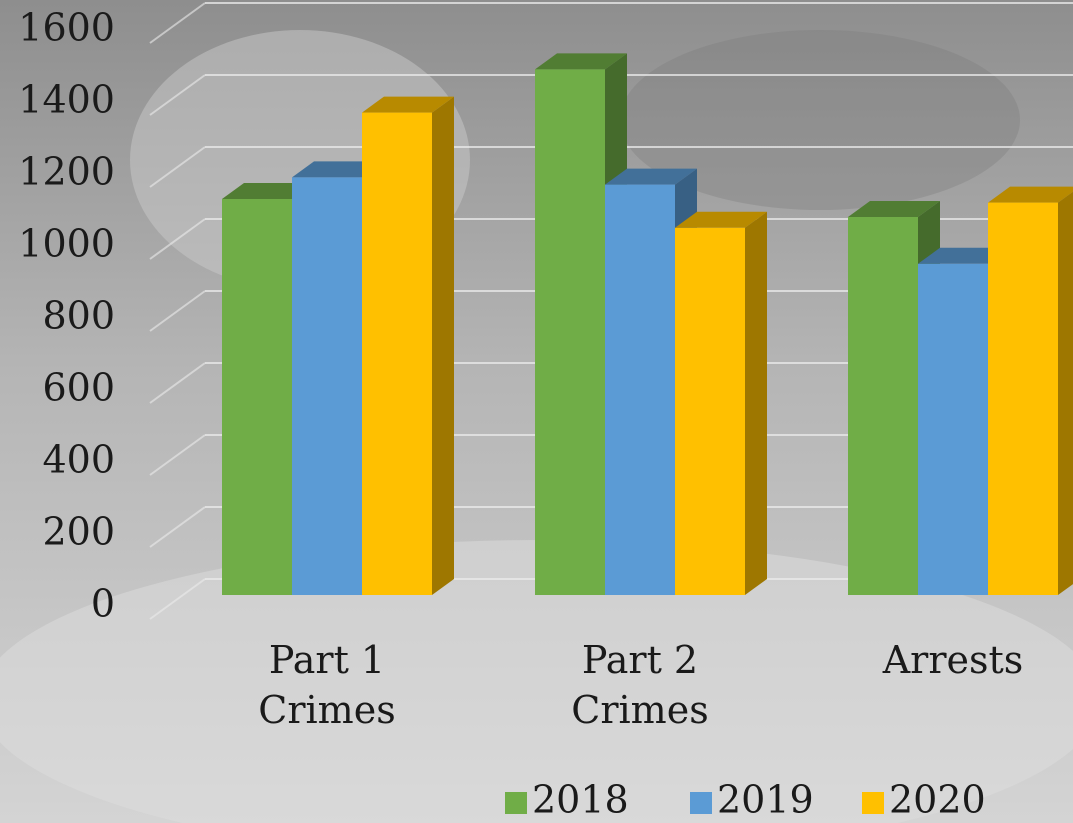 This screenshot has height=823, width=1073. What do you see at coordinates (937, 800) in the screenshot?
I see `legend-label: 2020` at bounding box center [937, 800].